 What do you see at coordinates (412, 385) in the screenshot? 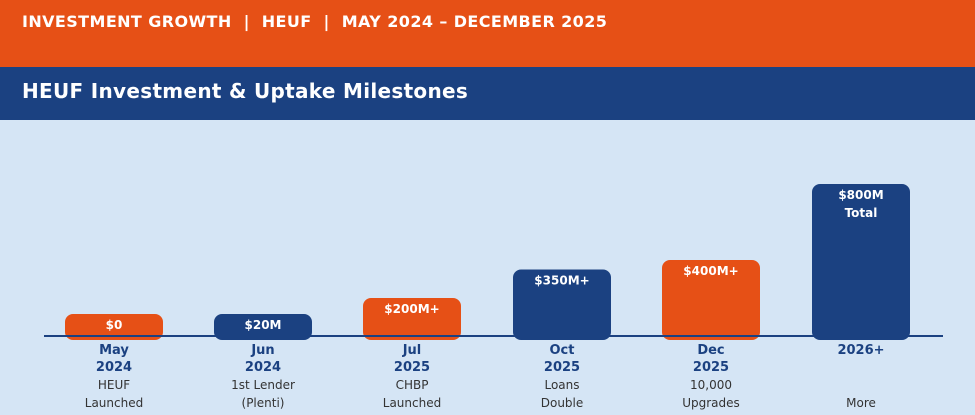
I see `milestone-caption: CHBP` at bounding box center [412, 385].